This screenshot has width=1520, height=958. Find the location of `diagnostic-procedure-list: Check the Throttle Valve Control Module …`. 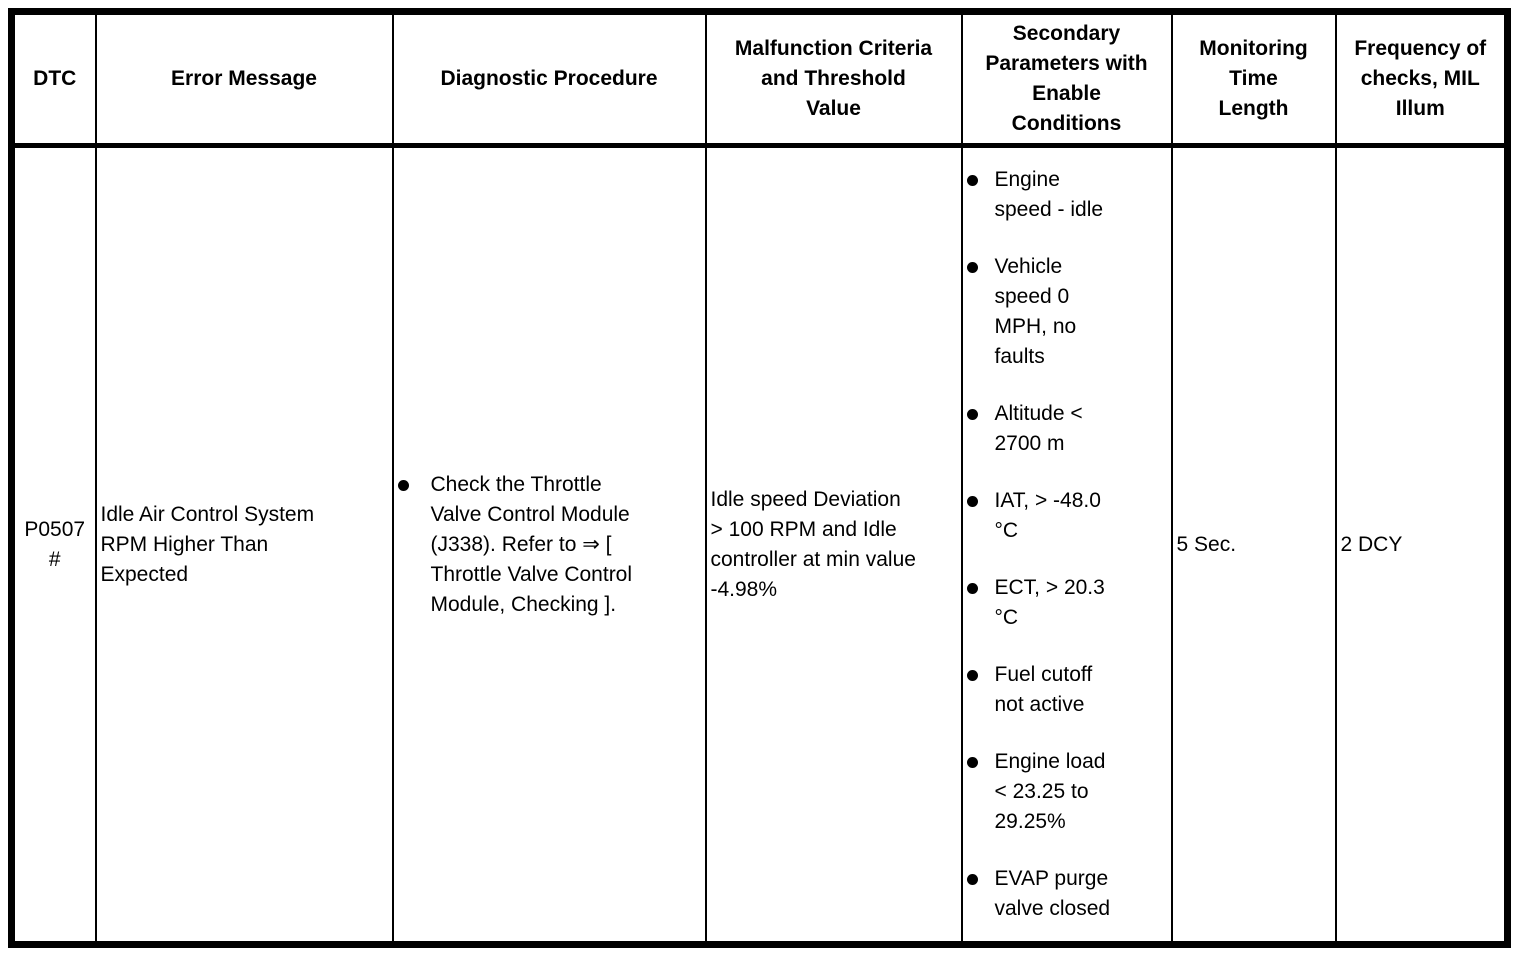

diagnostic-procedure-list: Check the Throttle Valve Control Module … is located at coordinates (549, 545).